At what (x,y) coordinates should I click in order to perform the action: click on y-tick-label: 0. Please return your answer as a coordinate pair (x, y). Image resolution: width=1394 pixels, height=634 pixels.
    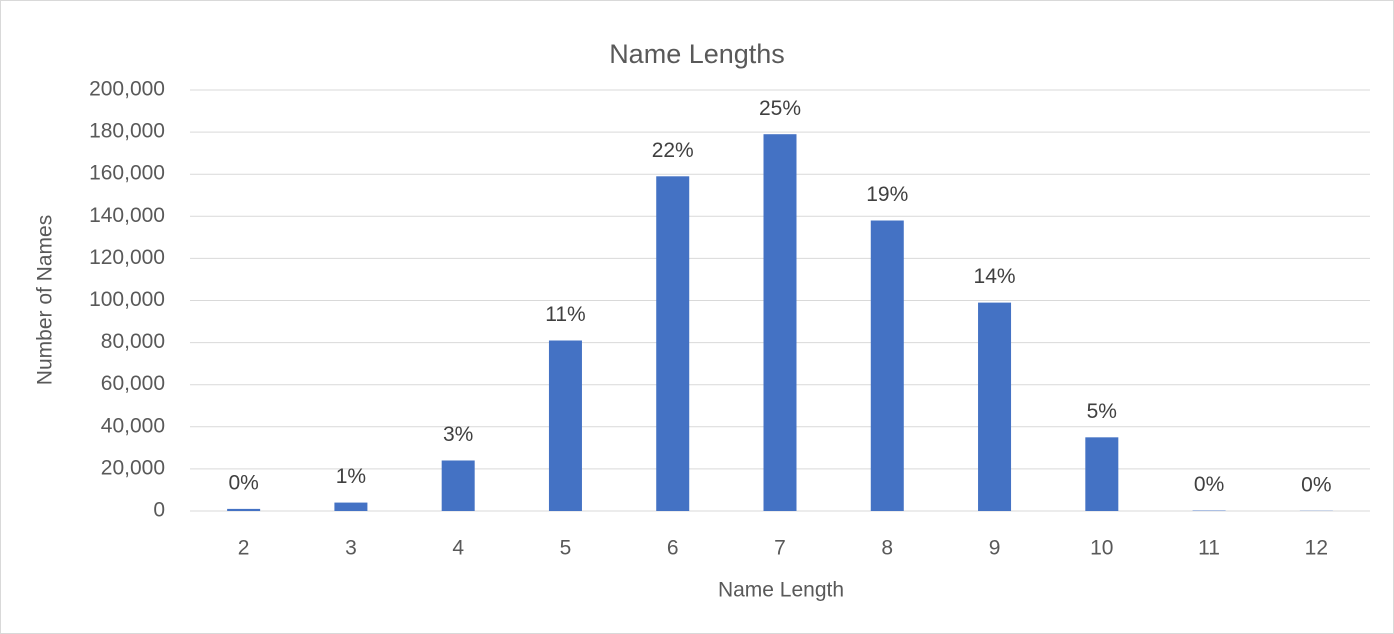
    Looking at the image, I should click on (159, 510).